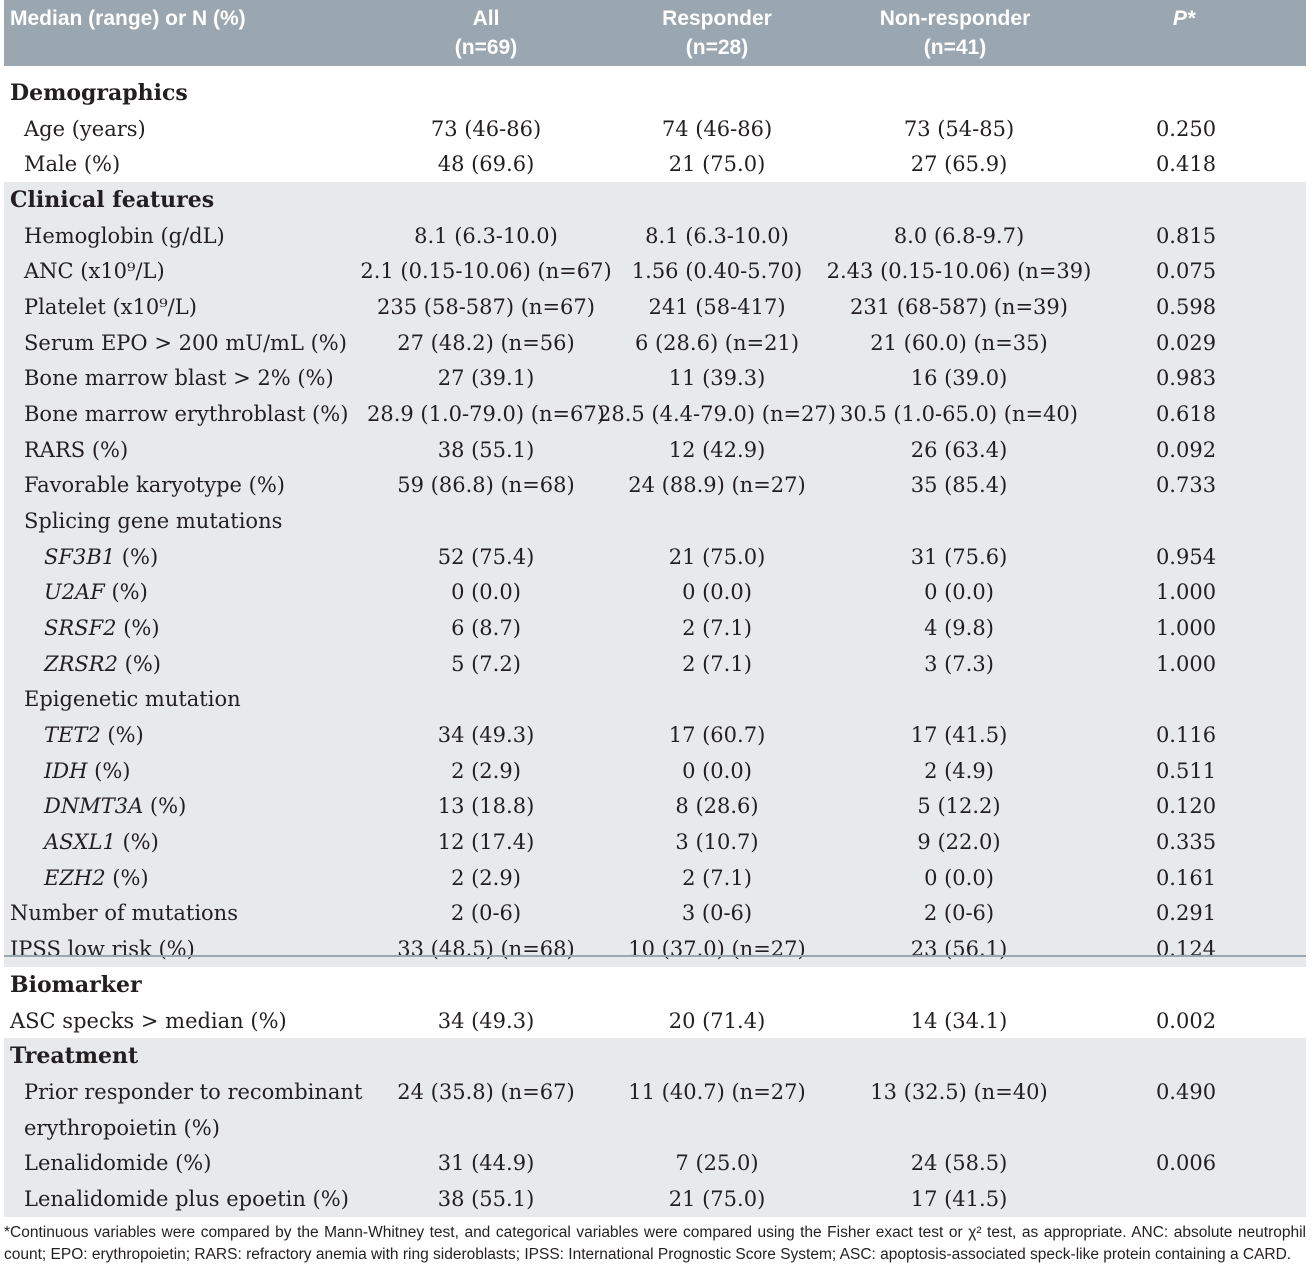  Describe the element at coordinates (486, 343) in the screenshot. I see `value-all: 27 (48.2) (n=56)` at that location.